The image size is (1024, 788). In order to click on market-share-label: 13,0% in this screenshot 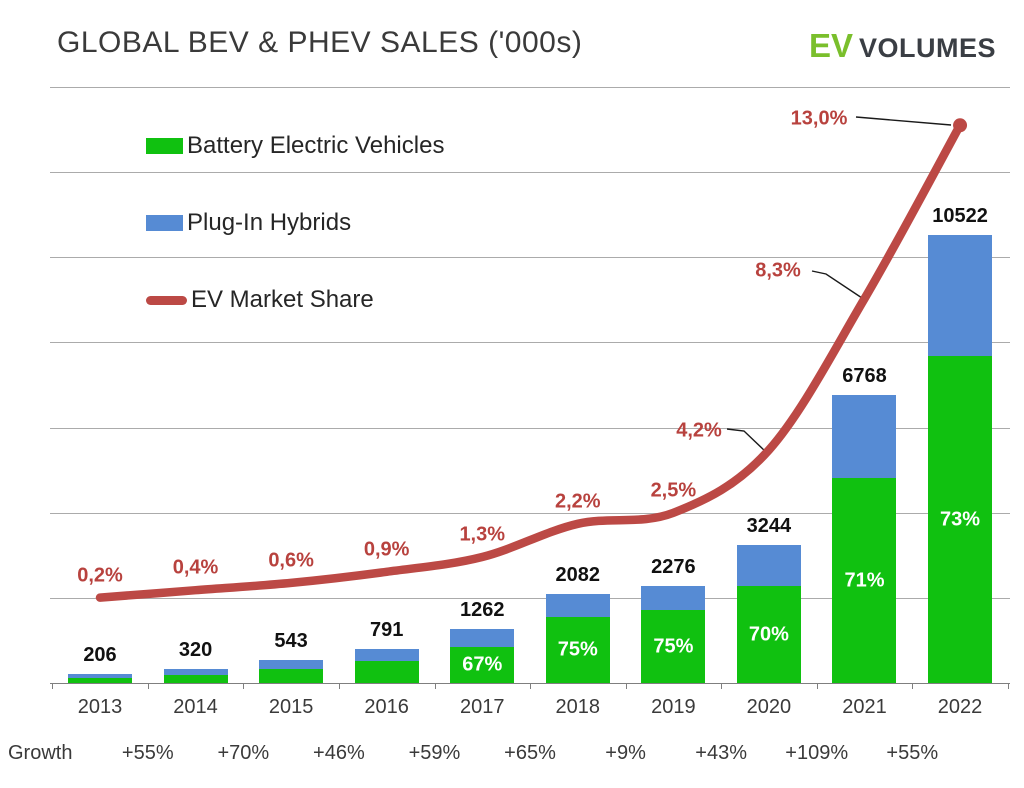, I will do `click(819, 118)`.